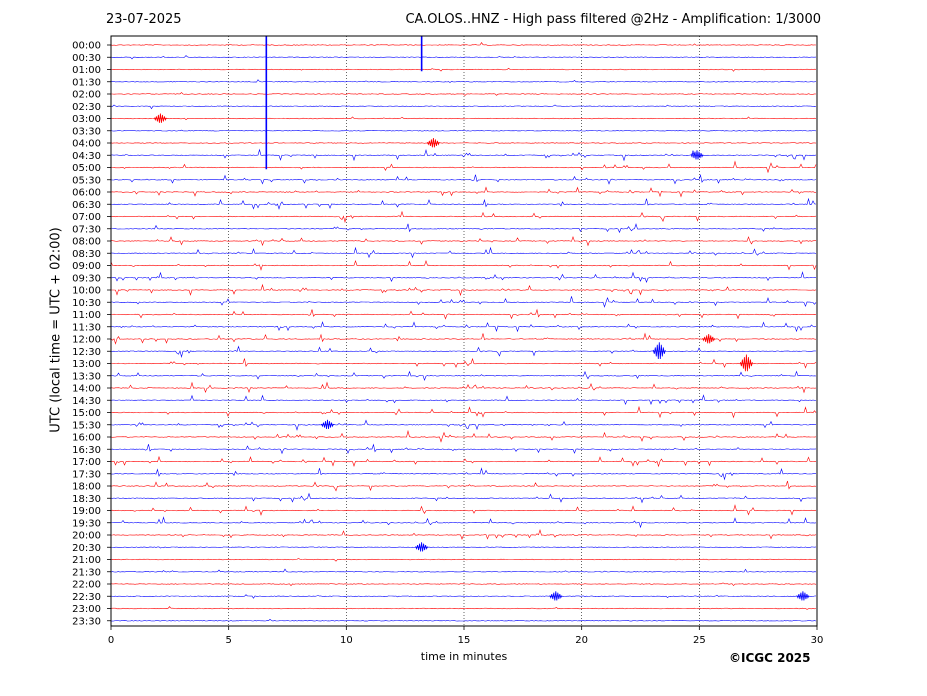 The width and height of the screenshot is (927, 696). What do you see at coordinates (86, 242) in the screenshot?
I see `y-tick-label: 08:00` at bounding box center [86, 242].